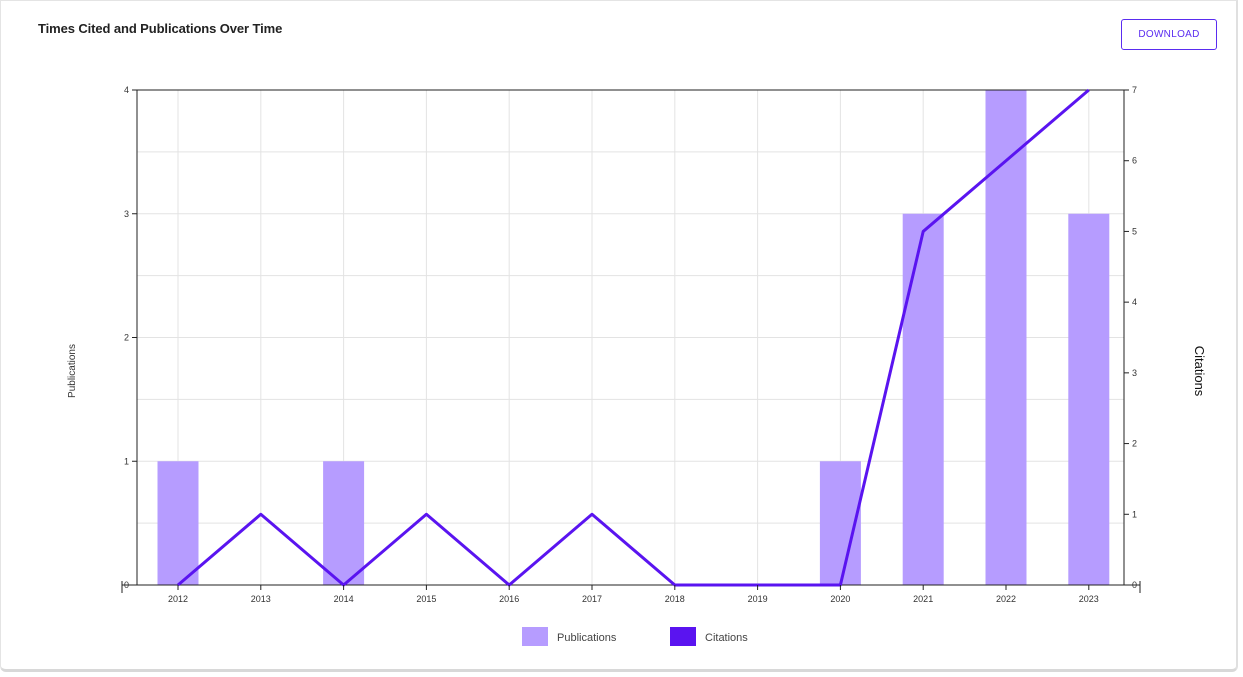  I want to click on legend-item-citations-swatch, so click(683, 636).